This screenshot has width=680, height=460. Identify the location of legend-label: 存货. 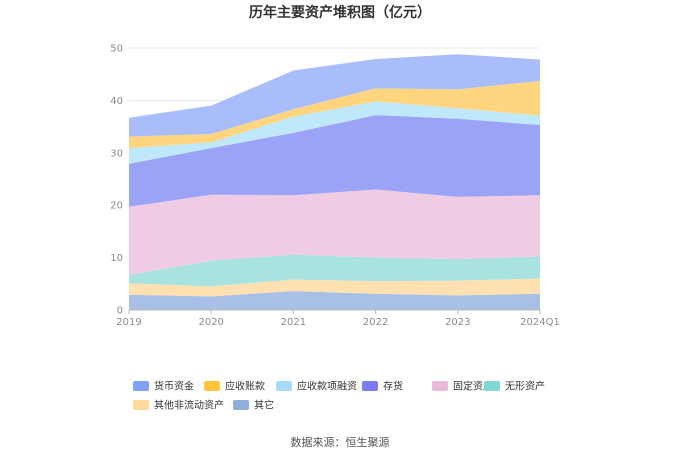
(393, 386).